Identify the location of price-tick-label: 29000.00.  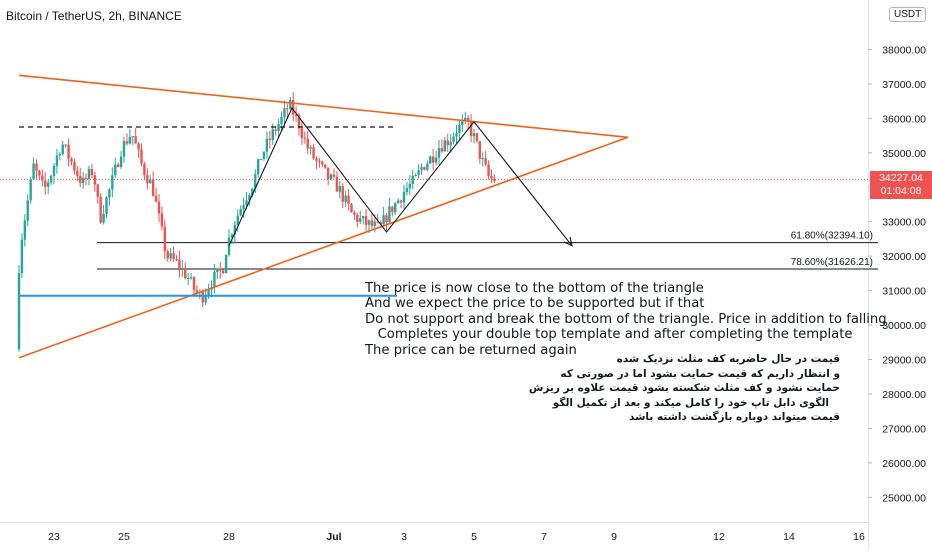
(904, 361).